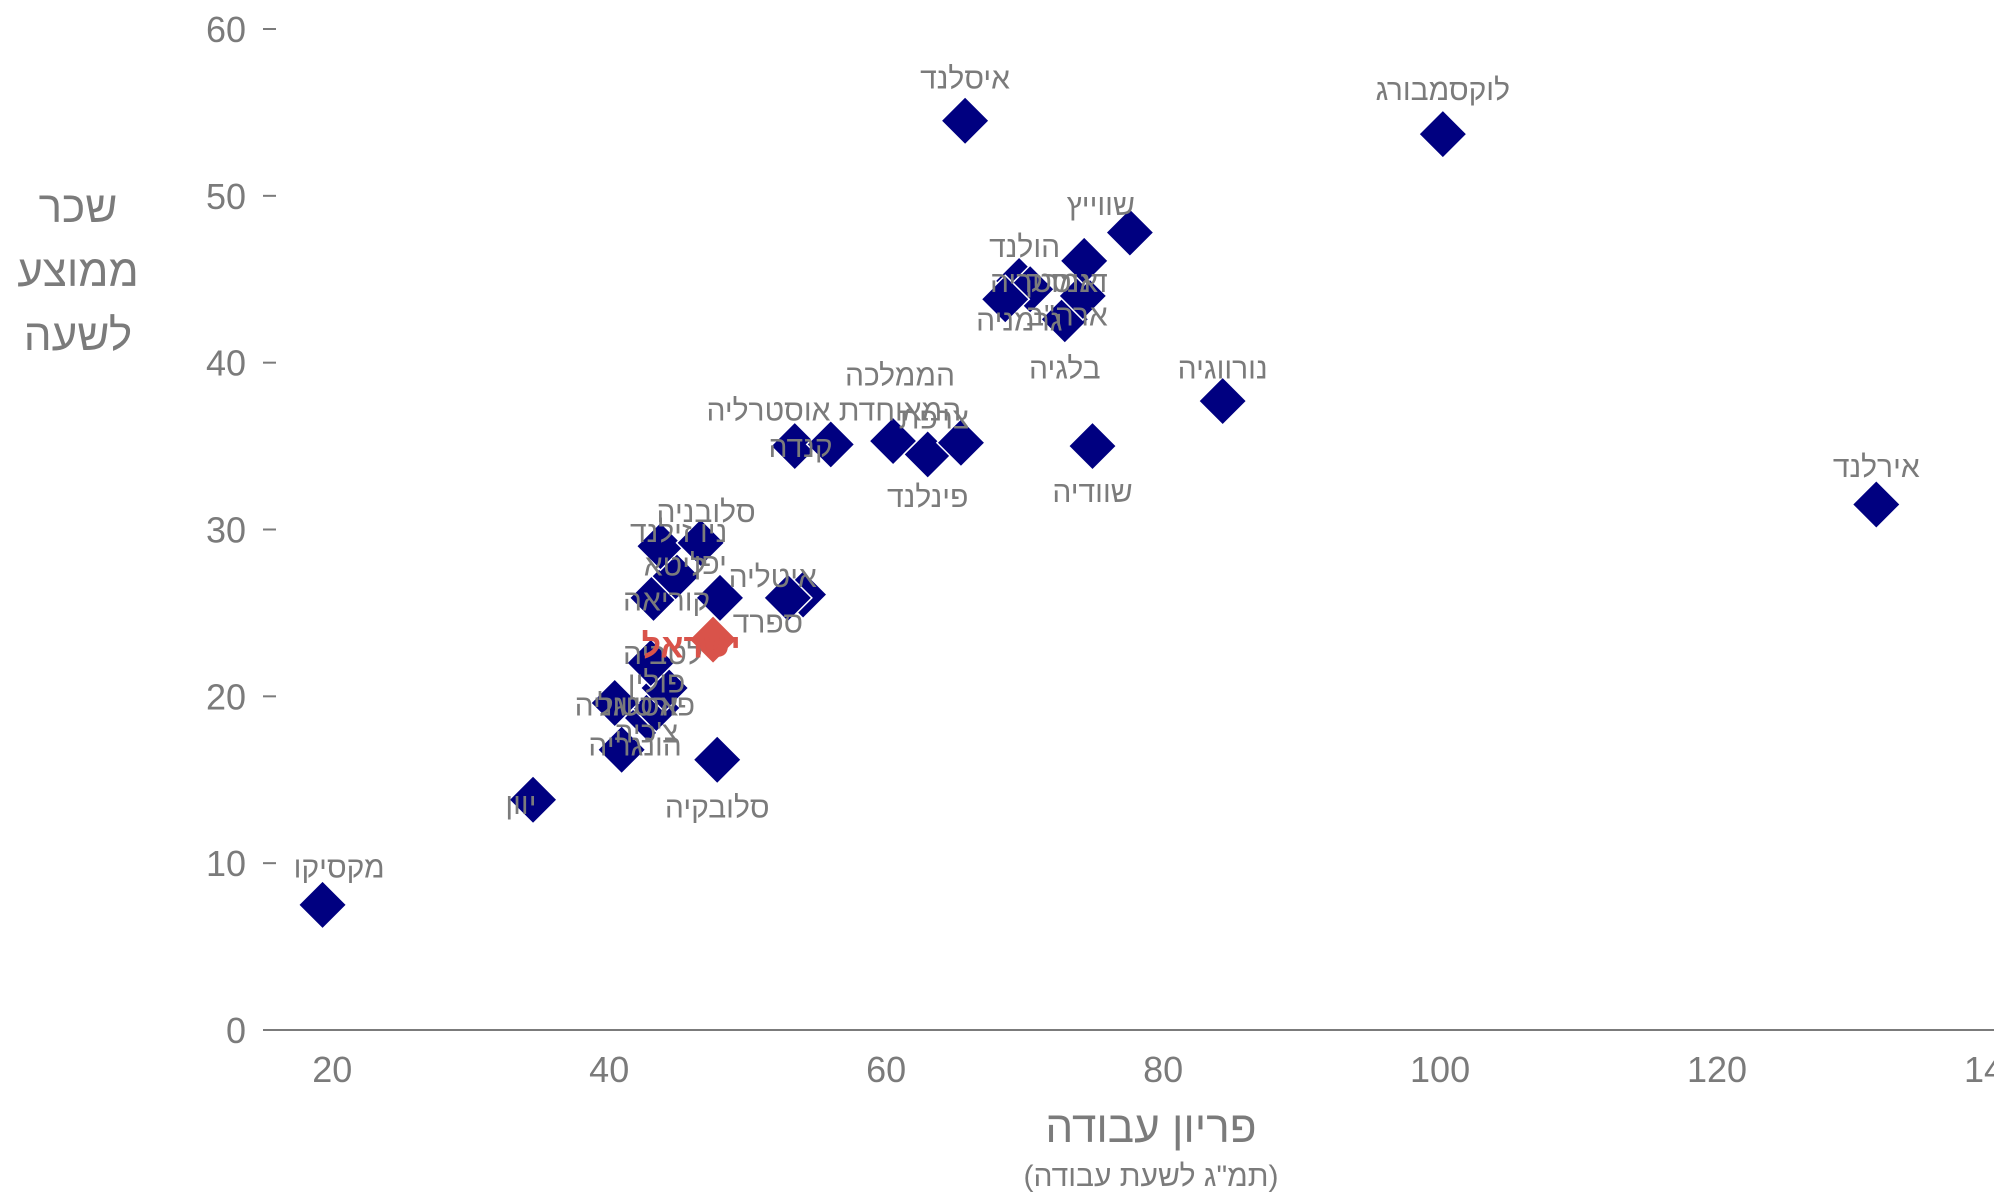  What do you see at coordinates (1717, 1069) in the screenshot?
I see `x-tick-label: 120` at bounding box center [1717, 1069].